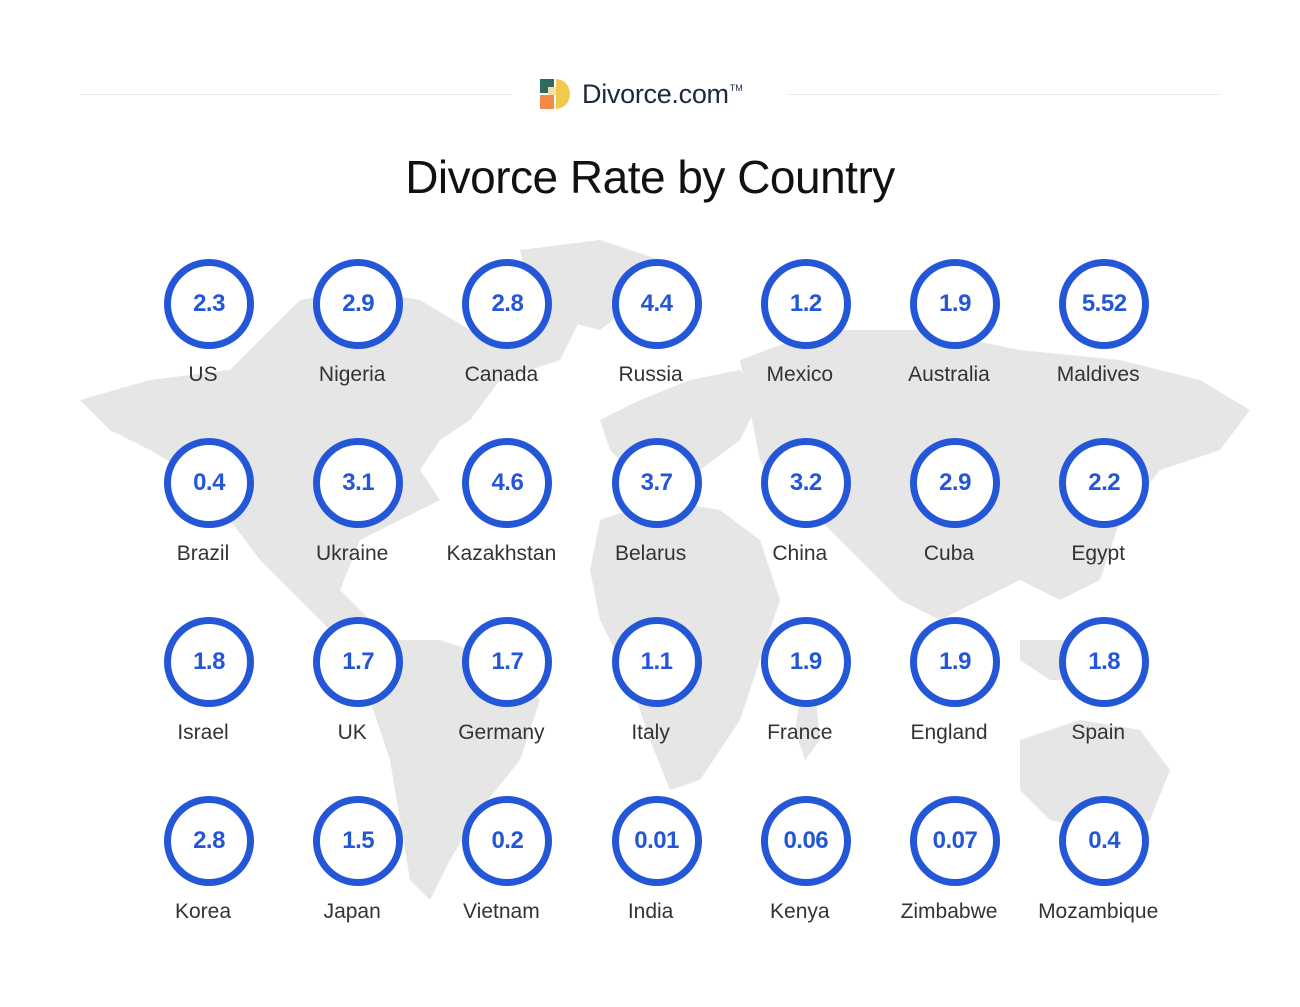 The height and width of the screenshot is (1007, 1300). Describe the element at coordinates (352, 911) in the screenshot. I see `country-label: Japan` at that location.